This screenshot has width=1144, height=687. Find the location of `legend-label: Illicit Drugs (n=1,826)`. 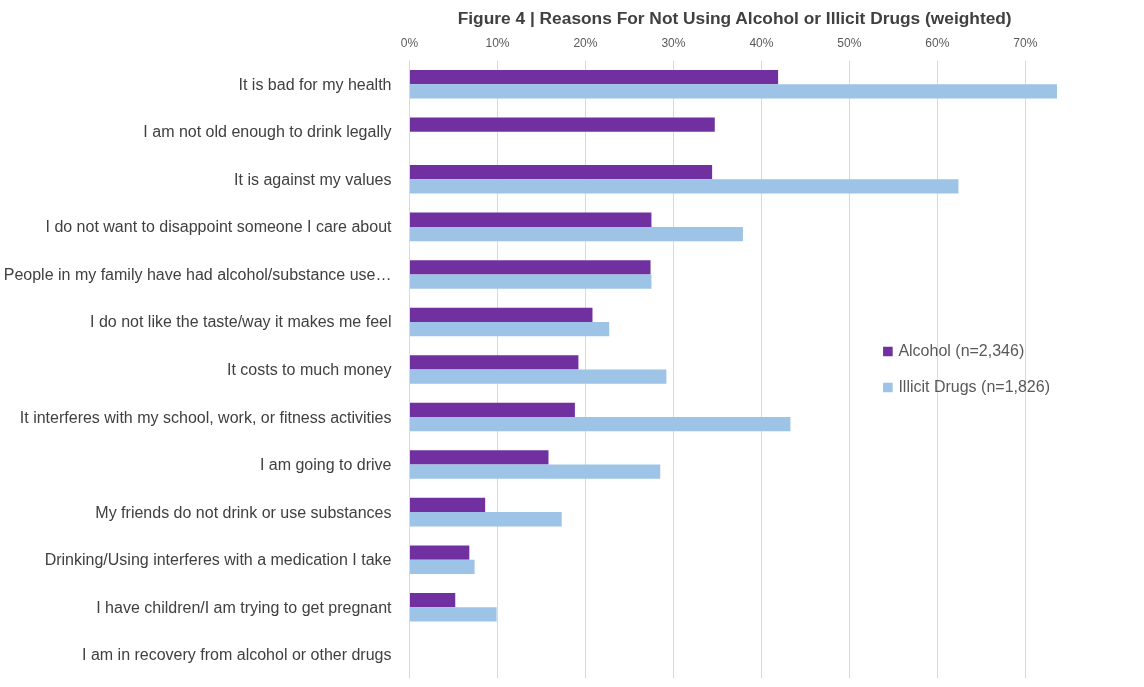

legend-label: Illicit Drugs (n=1,826) is located at coordinates (974, 387).